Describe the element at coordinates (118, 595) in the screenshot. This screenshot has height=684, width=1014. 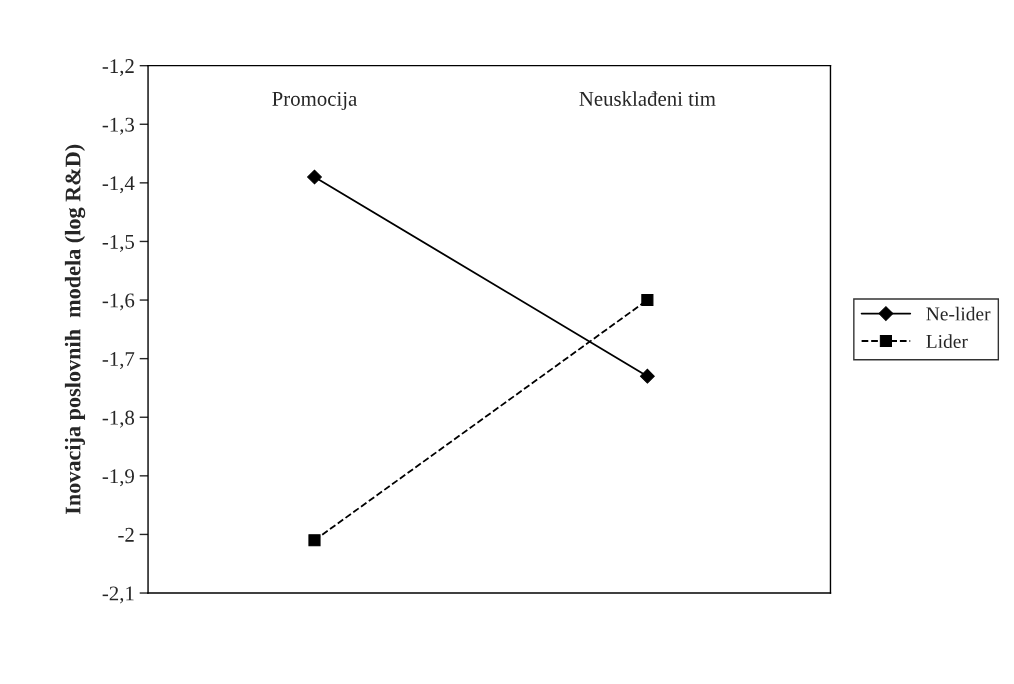
I see `y-tick-label: -2,1` at that location.